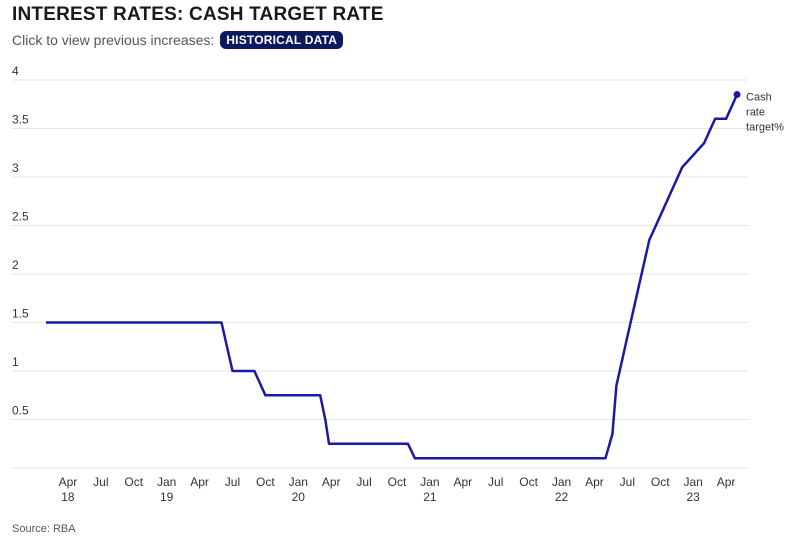 The width and height of the screenshot is (800, 542). What do you see at coordinates (20, 241) in the screenshot?
I see `y-axis-ticks: 0.5 1 1.5 2 2.5 3 3.5 4` at bounding box center [20, 241].